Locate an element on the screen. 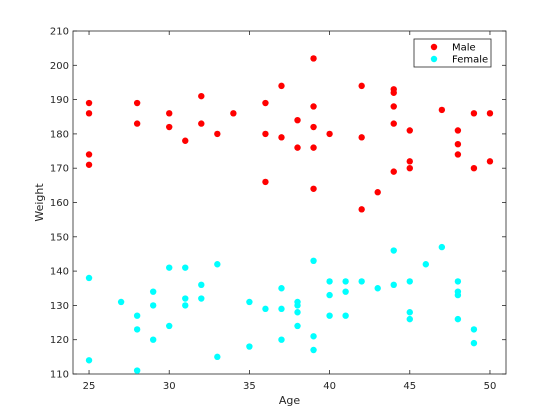  x-tick-label: 35 is located at coordinates (249, 386).